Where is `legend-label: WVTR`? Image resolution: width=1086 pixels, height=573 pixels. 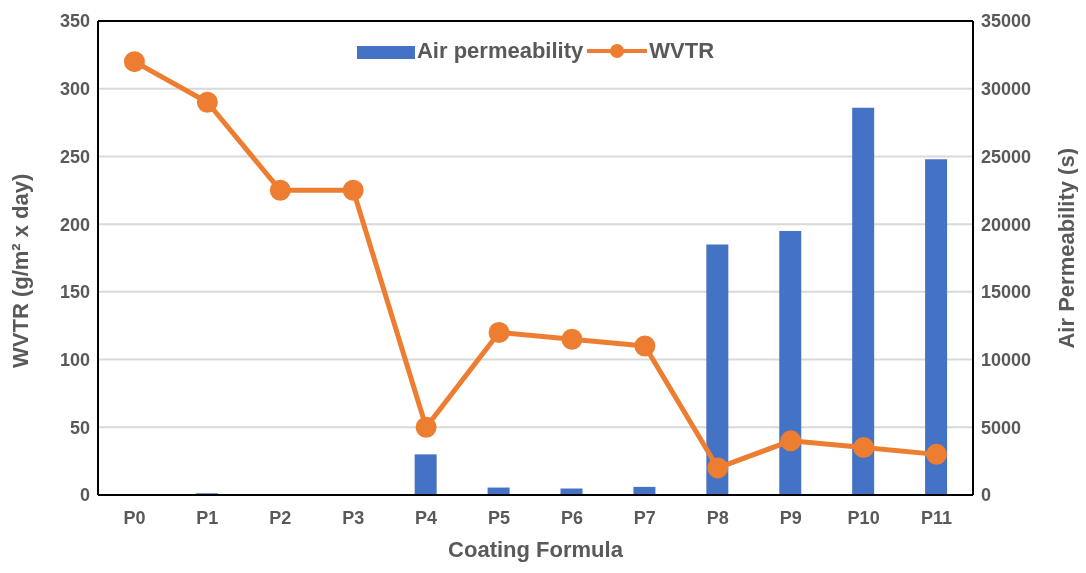
legend-label: WVTR is located at coordinates (682, 51).